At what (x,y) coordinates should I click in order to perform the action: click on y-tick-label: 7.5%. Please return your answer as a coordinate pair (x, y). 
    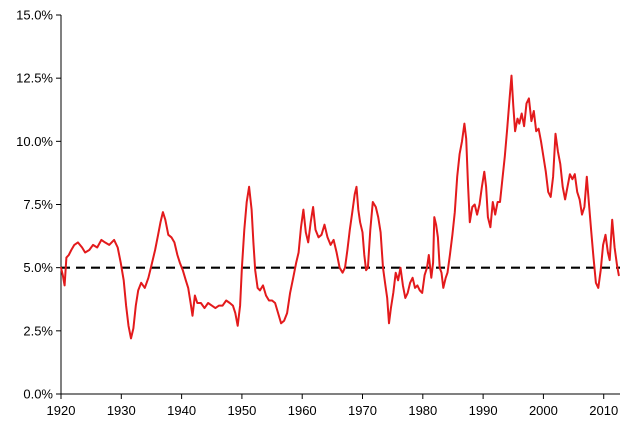
    Looking at the image, I should click on (38, 204).